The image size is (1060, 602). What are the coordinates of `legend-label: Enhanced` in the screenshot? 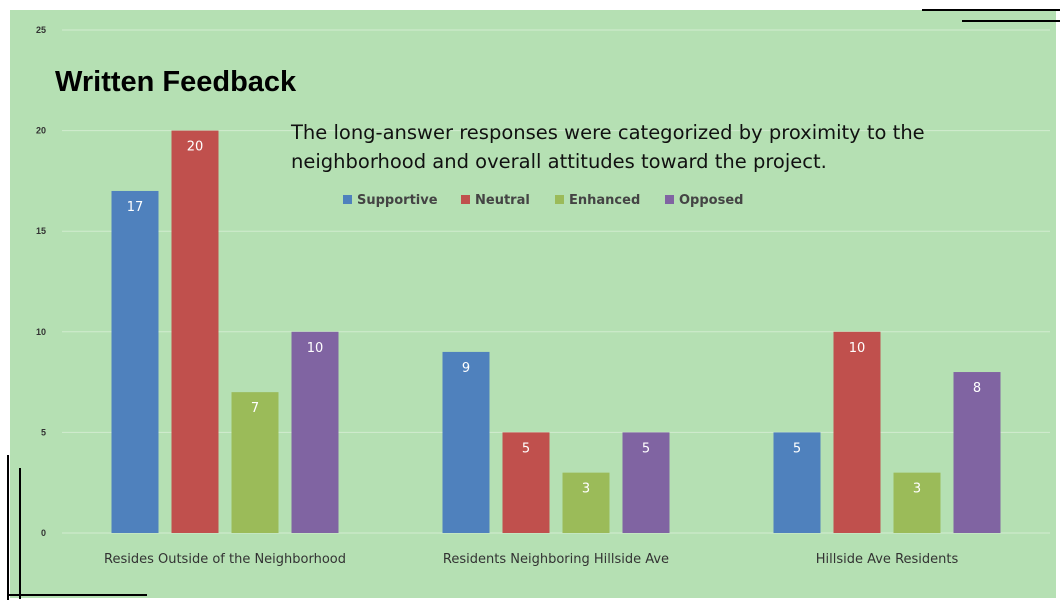 It's located at (604, 200).